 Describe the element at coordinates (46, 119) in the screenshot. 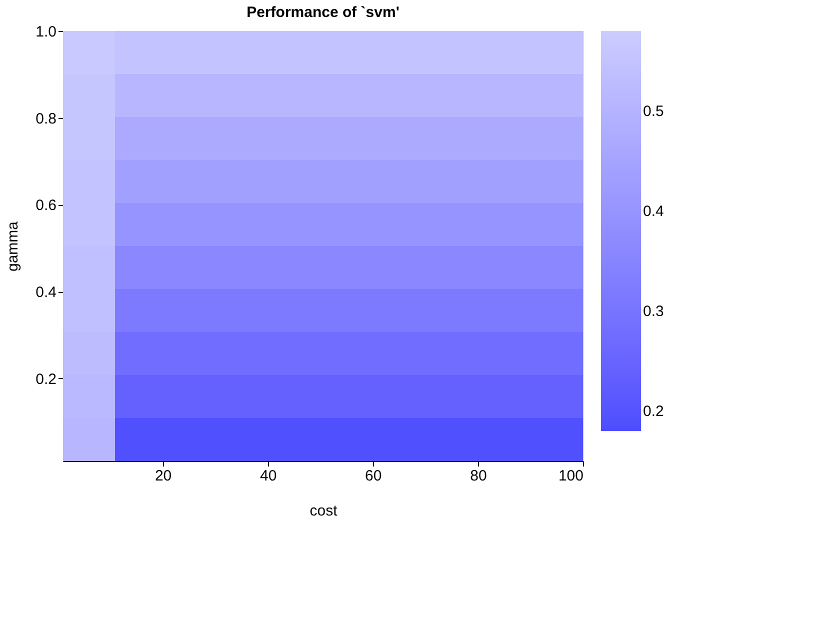

I see `y-tick-label: 0.8` at that location.